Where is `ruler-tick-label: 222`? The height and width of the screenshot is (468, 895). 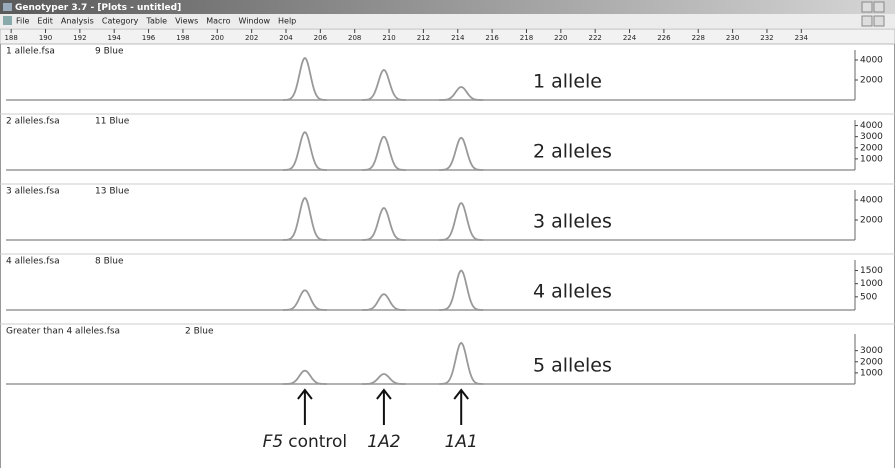 ruler-tick-label: 222 is located at coordinates (594, 38).